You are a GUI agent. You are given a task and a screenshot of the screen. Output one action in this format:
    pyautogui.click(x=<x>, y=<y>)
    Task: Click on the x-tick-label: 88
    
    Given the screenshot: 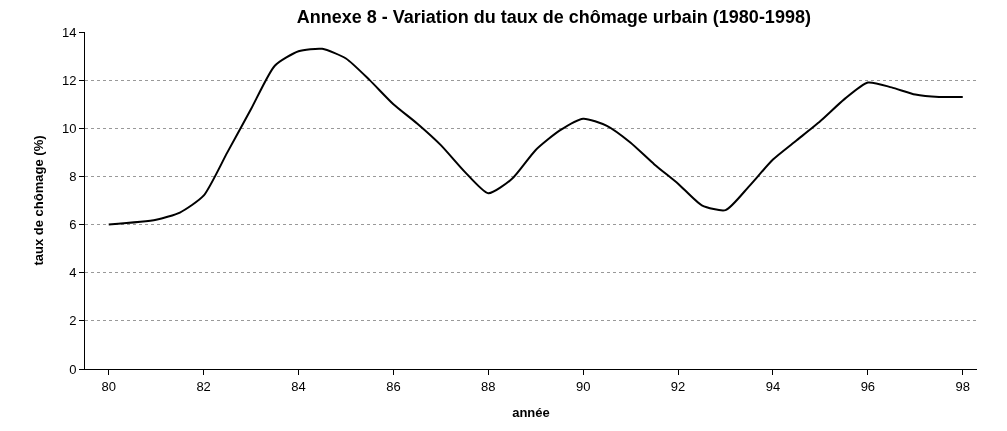 What is the action you would take?
    pyautogui.click(x=488, y=386)
    